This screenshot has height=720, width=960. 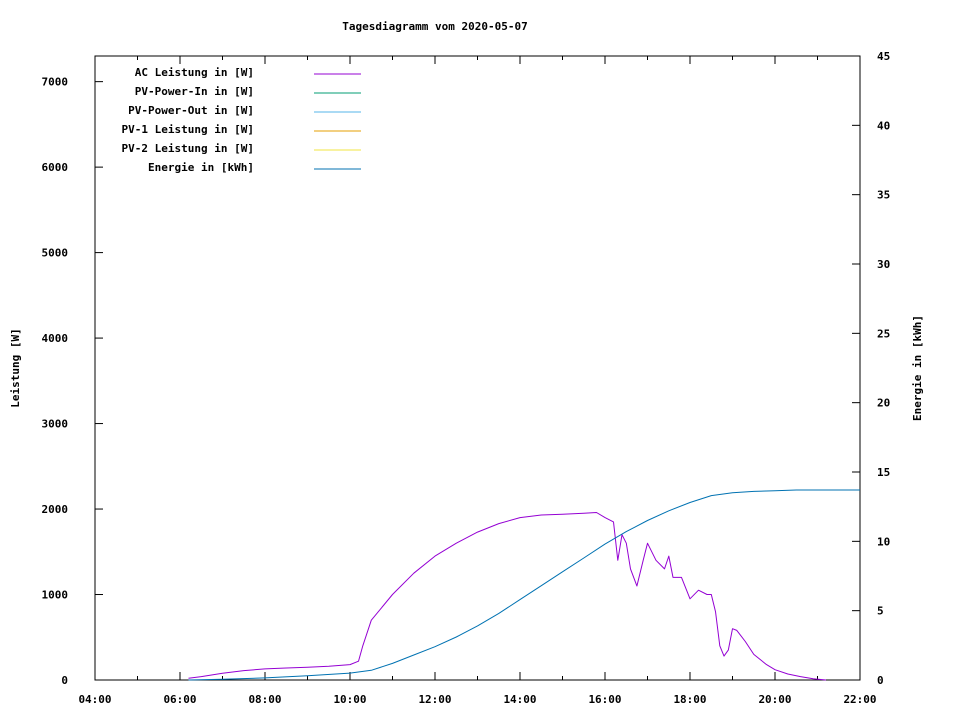 What do you see at coordinates (434, 26) in the screenshot?
I see `chart-title: Tagesdiagramm vom 2020-05-07` at bounding box center [434, 26].